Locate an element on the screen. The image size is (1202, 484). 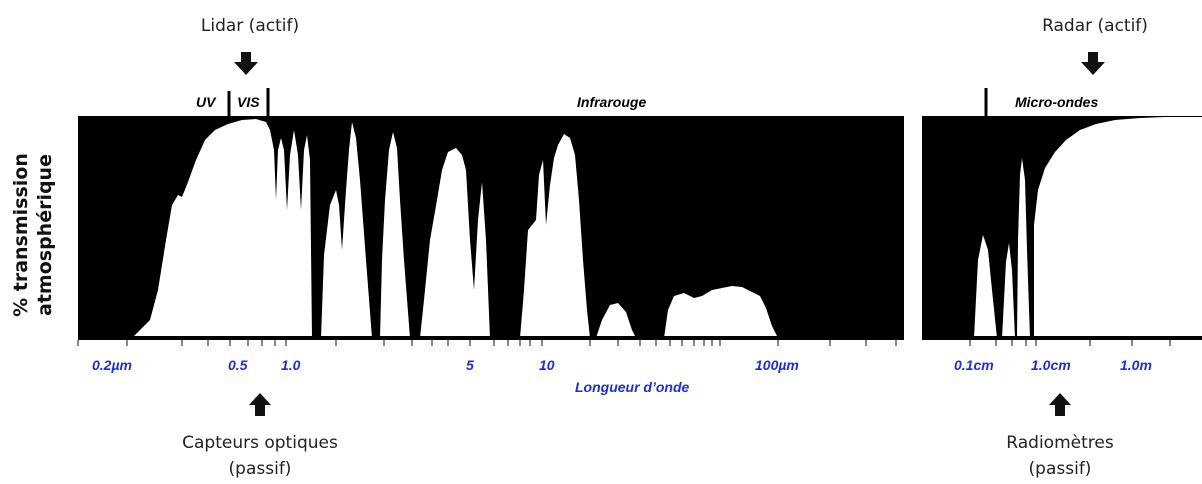
optical-sensors-label: Capteurs optiques (passif) is located at coordinates (260, 456).